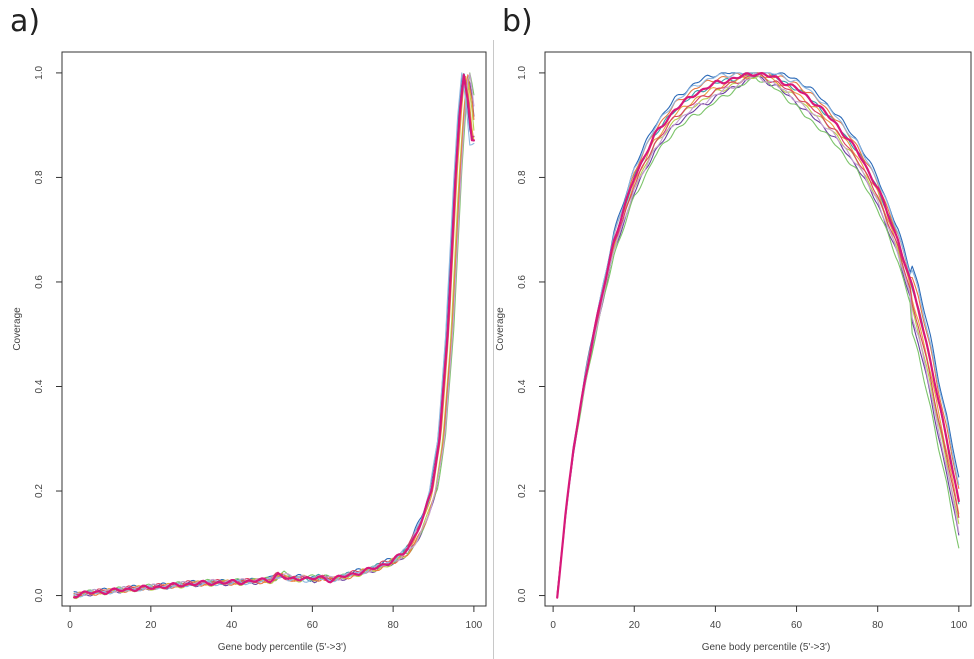 This screenshot has width=974, height=659. I want to click on panel-divider, so click(493, 349).